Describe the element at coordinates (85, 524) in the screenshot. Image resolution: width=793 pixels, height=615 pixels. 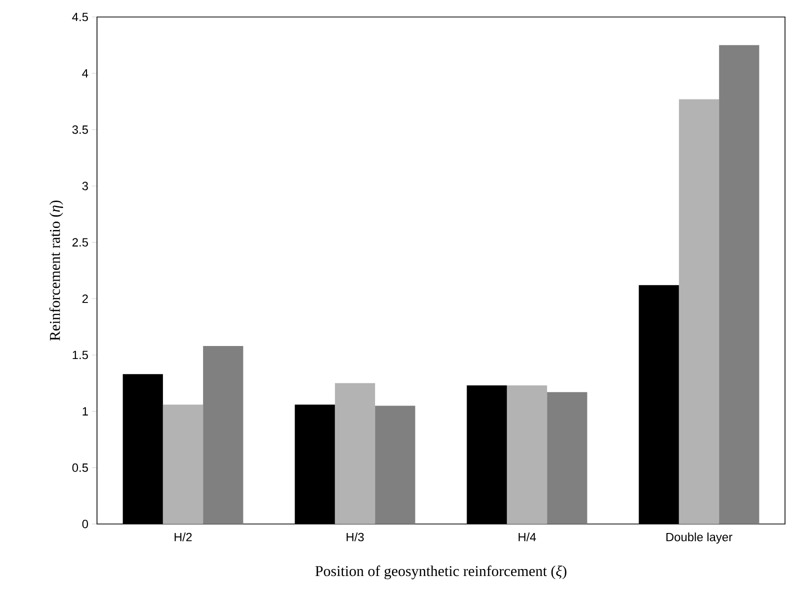
I see `y-tick-label: 0` at that location.